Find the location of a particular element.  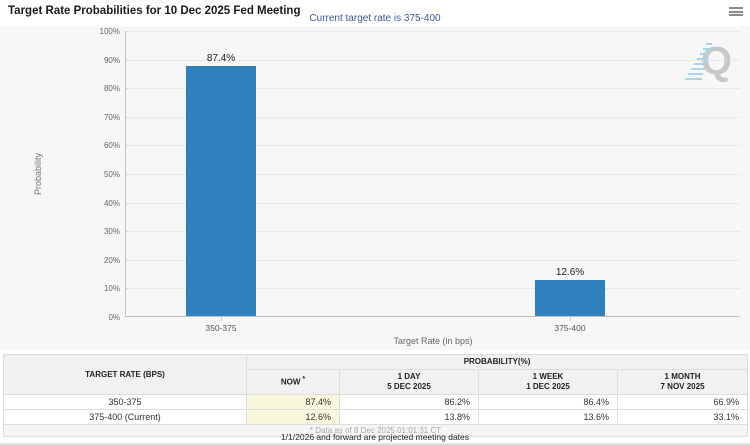

hamburger-menu-icon is located at coordinates (736, 12).